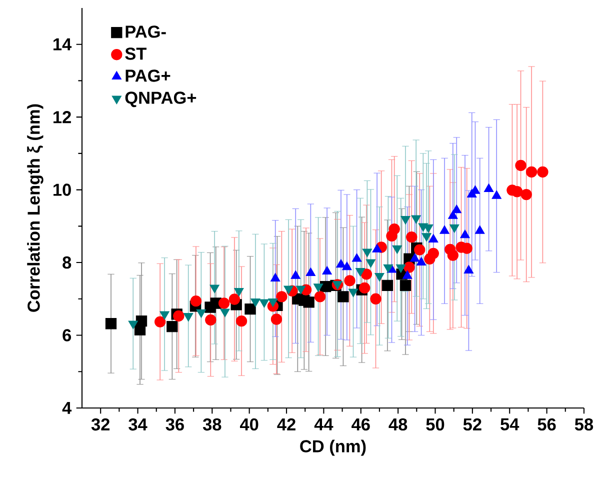 Image resolution: width=598 pixels, height=478 pixels. Describe the element at coordinates (249, 424) in the screenshot. I see `x-tick-label: 40` at that location.